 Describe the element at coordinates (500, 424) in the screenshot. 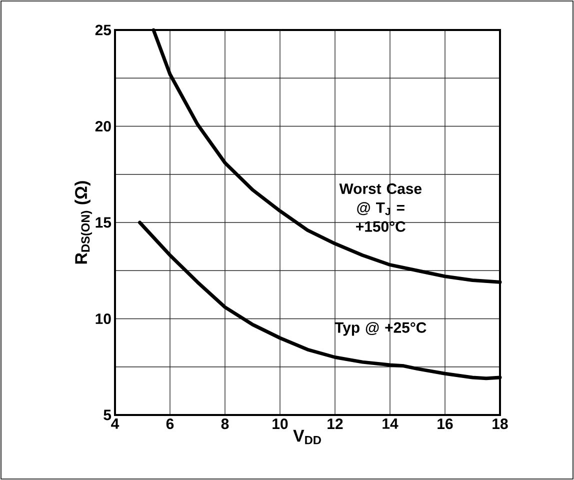

I see `x-tick-label: 18` at that location.